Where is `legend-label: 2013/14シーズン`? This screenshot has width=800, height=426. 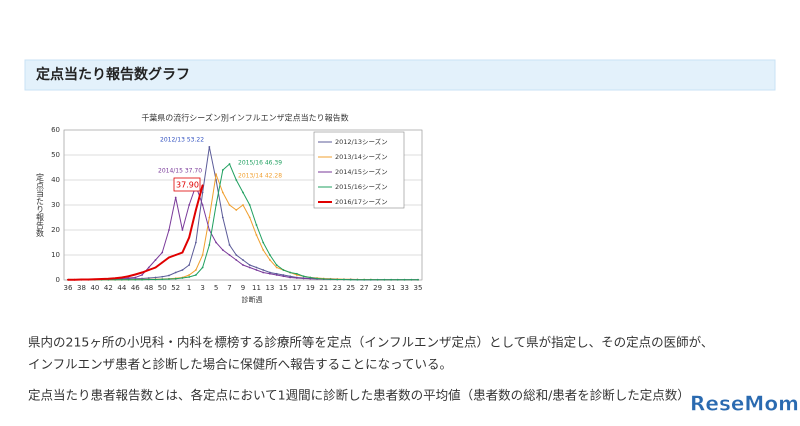 legend-label: 2013/14シーズン is located at coordinates (361, 156).